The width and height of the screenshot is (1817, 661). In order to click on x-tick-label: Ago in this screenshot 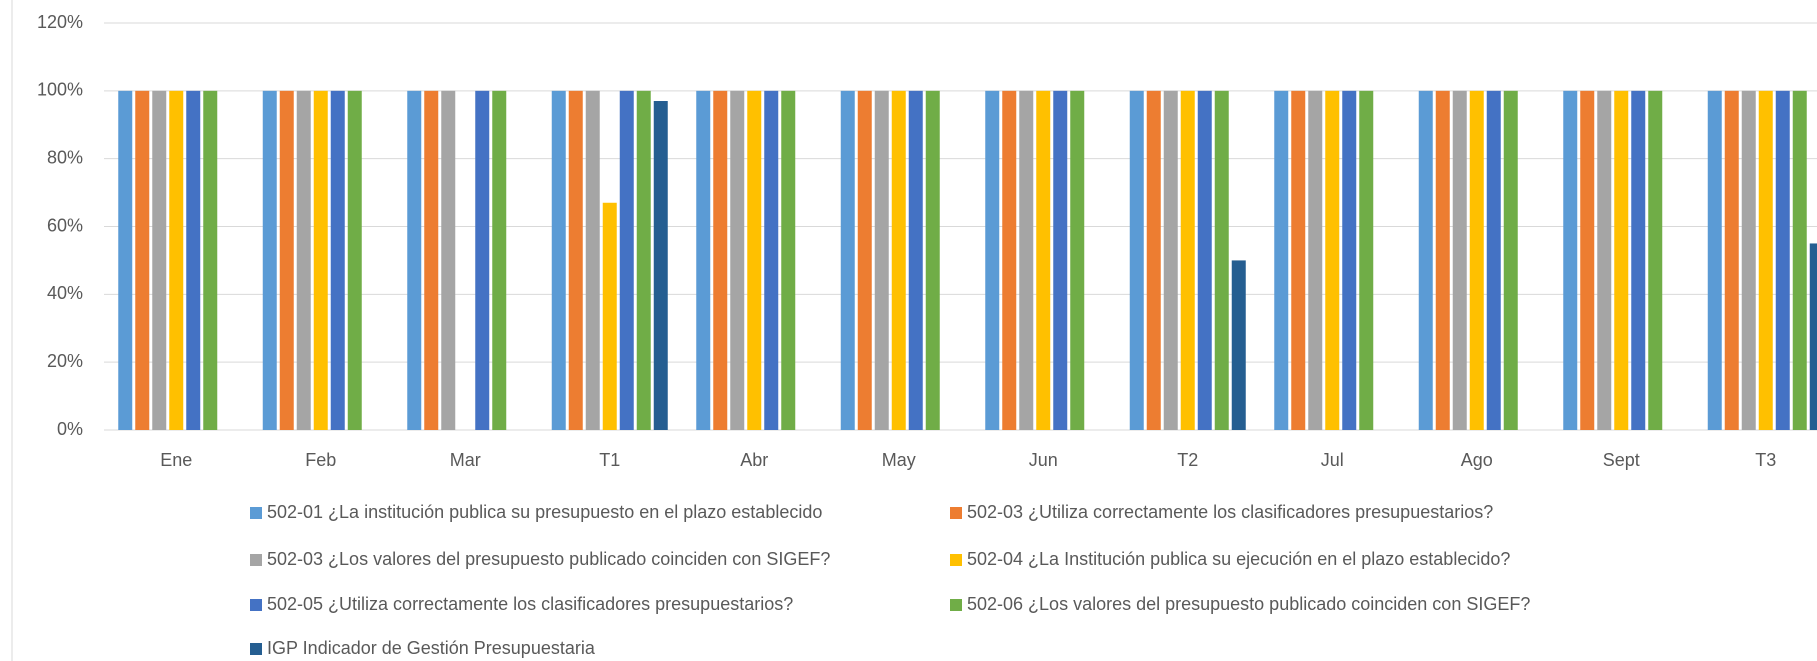, I will do `click(1477, 460)`.